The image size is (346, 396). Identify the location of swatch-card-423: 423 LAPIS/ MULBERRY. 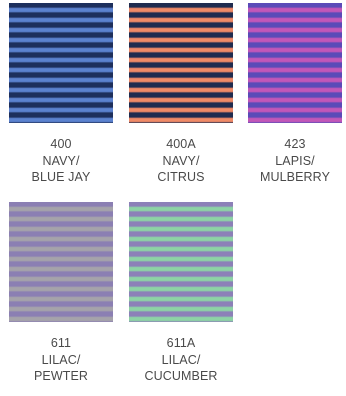
(295, 94).